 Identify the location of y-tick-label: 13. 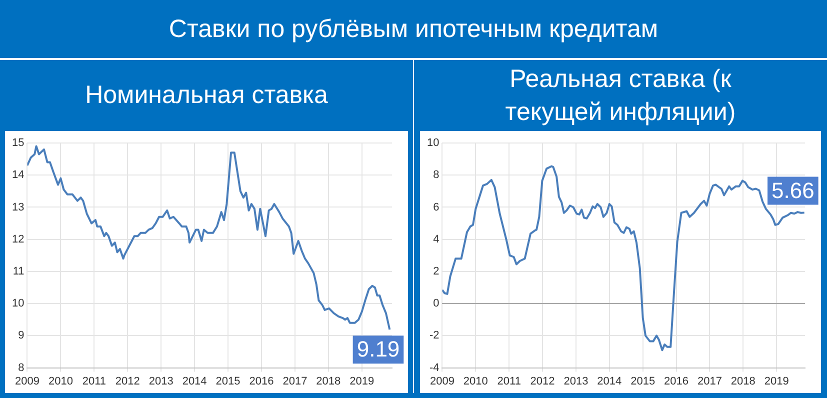
(18, 207).